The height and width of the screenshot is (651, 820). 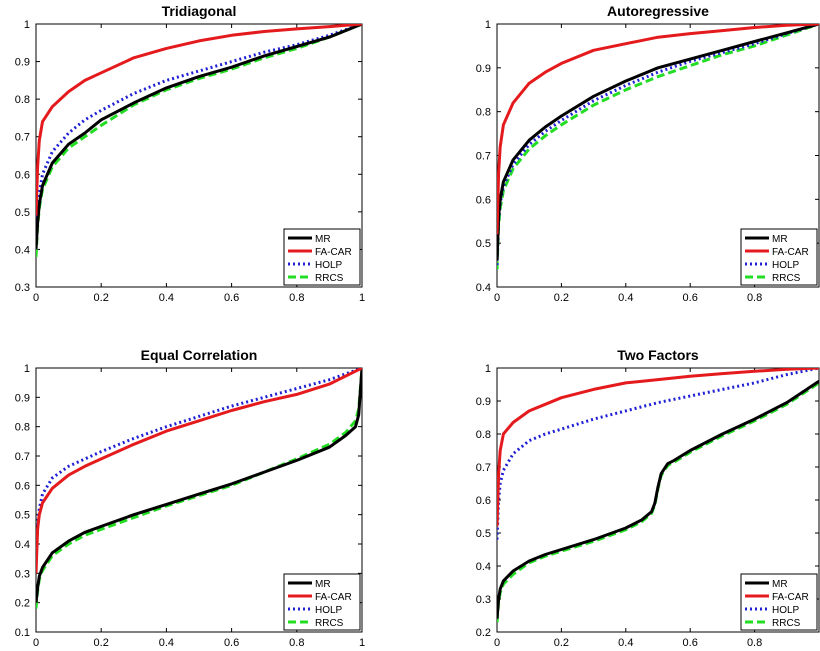 What do you see at coordinates (199, 11) in the screenshot?
I see `chart-title: Tridiagonal` at bounding box center [199, 11].